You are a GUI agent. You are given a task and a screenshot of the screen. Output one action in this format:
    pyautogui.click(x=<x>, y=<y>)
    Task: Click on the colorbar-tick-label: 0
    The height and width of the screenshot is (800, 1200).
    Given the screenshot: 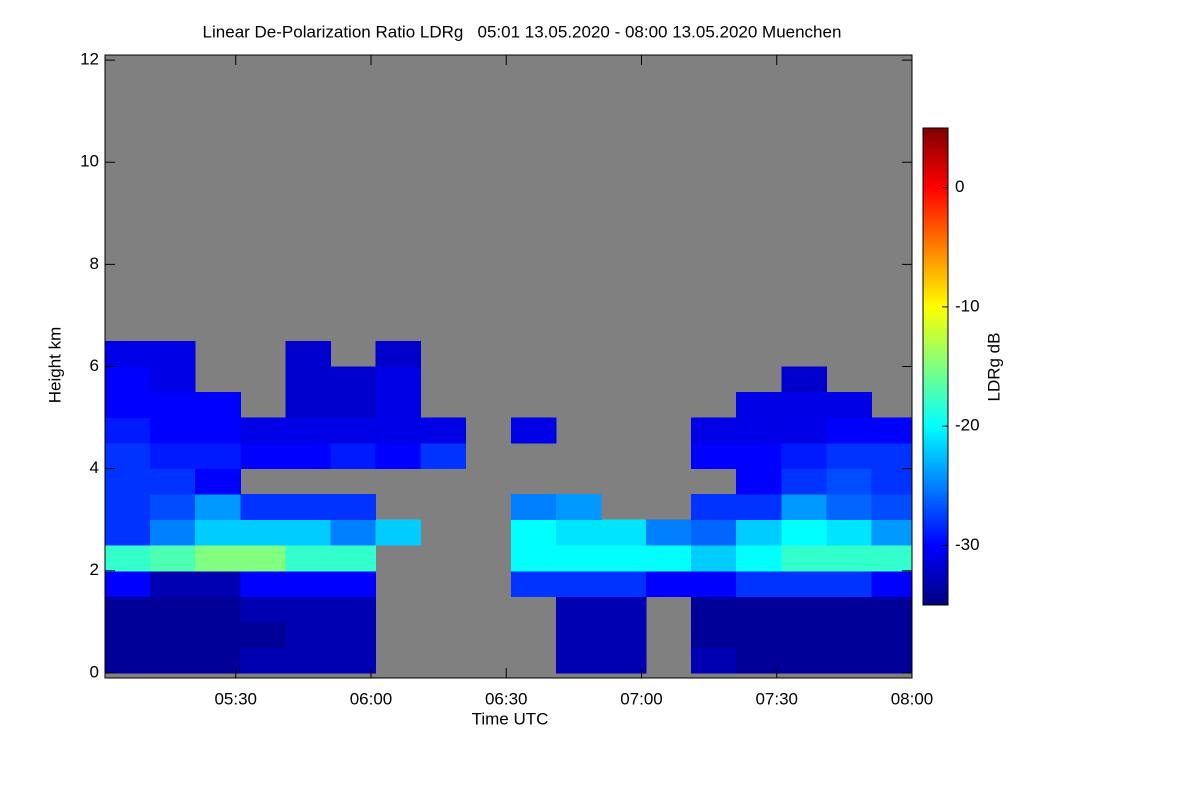 What is the action you would take?
    pyautogui.click(x=959, y=186)
    